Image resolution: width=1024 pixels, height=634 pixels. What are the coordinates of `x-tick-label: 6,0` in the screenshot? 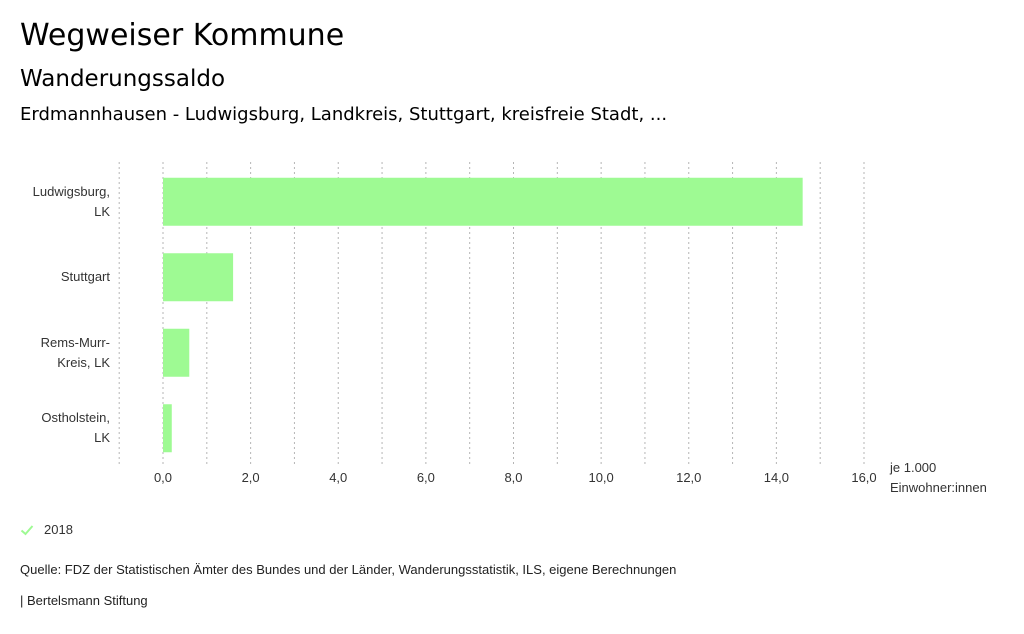 It's located at (426, 477).